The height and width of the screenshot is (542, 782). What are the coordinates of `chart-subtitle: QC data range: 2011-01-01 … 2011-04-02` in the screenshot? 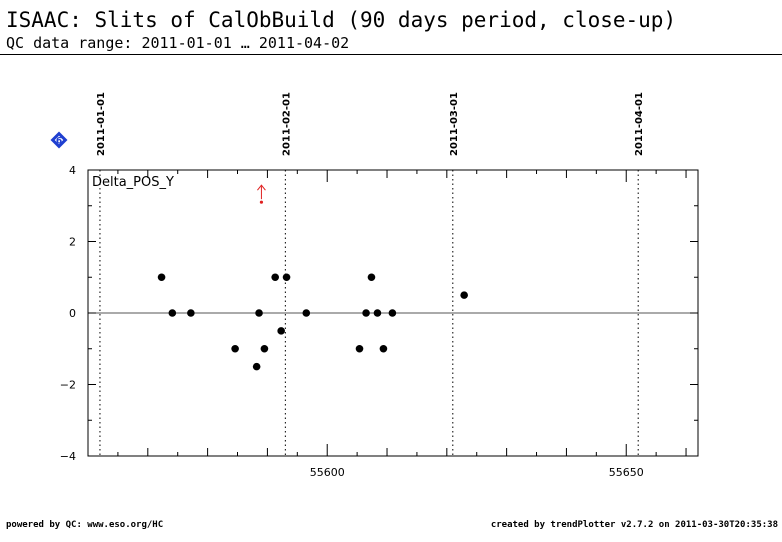 It's located at (178, 43).